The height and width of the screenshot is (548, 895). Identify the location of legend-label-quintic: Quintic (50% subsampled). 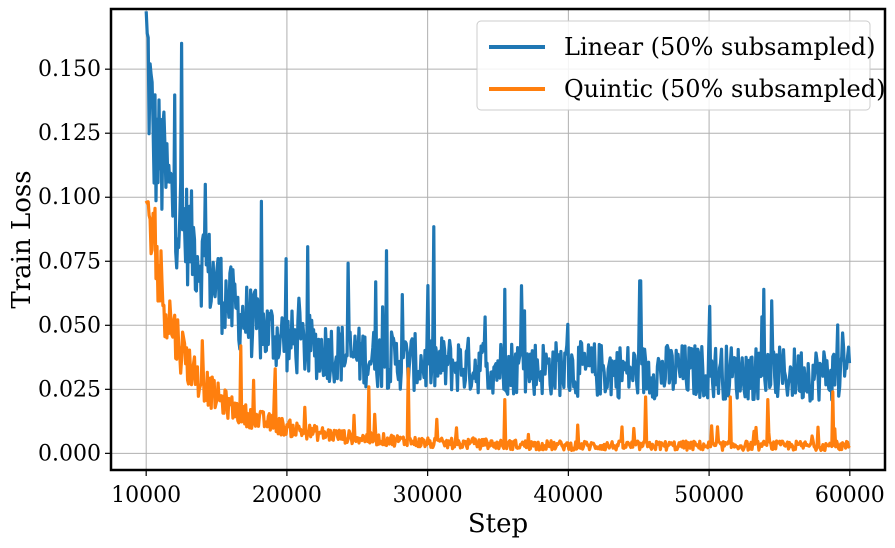
(724, 89).